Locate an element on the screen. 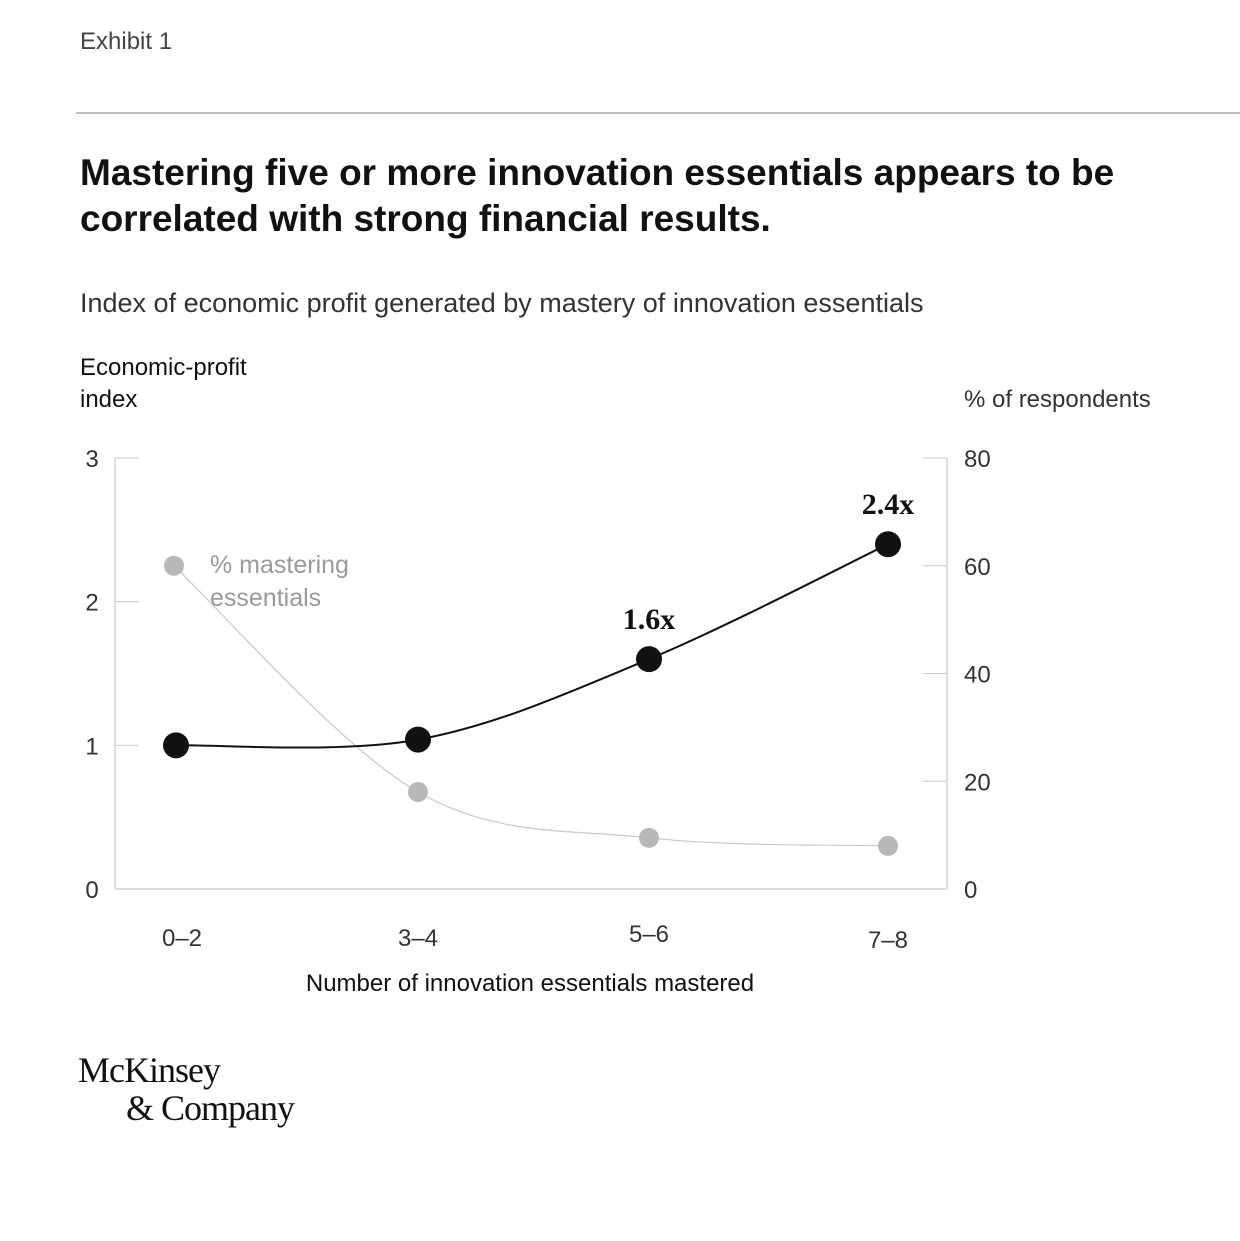  y-right-tick-label: 20 is located at coordinates (977, 782).